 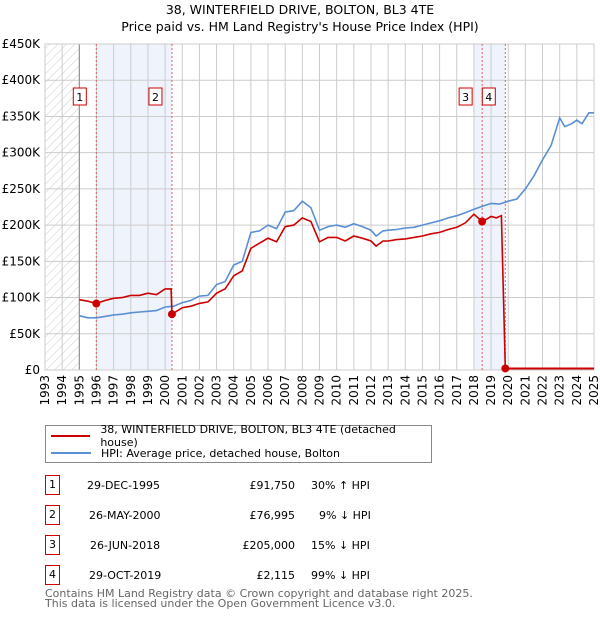 What do you see at coordinates (22, 44) in the screenshot?
I see `y-tick-label: £450K` at bounding box center [22, 44].